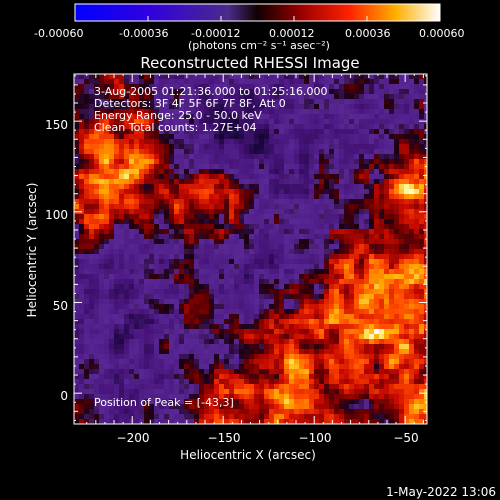 The width and height of the screenshot is (500, 500). Describe the element at coordinates (441, 492) in the screenshot. I see `timestamp: 1-May-2022 13:06` at that location.